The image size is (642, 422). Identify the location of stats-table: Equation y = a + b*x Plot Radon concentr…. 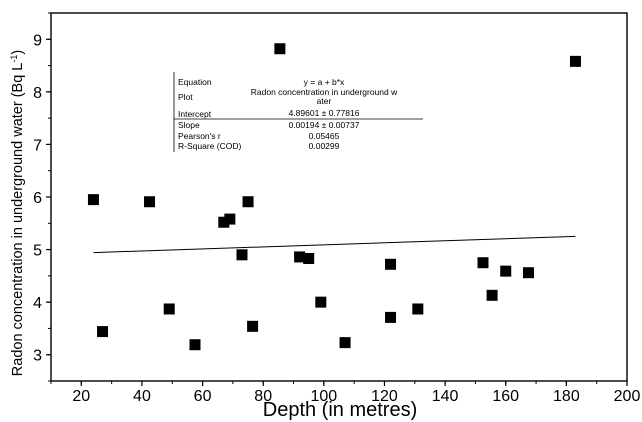
(298, 112).